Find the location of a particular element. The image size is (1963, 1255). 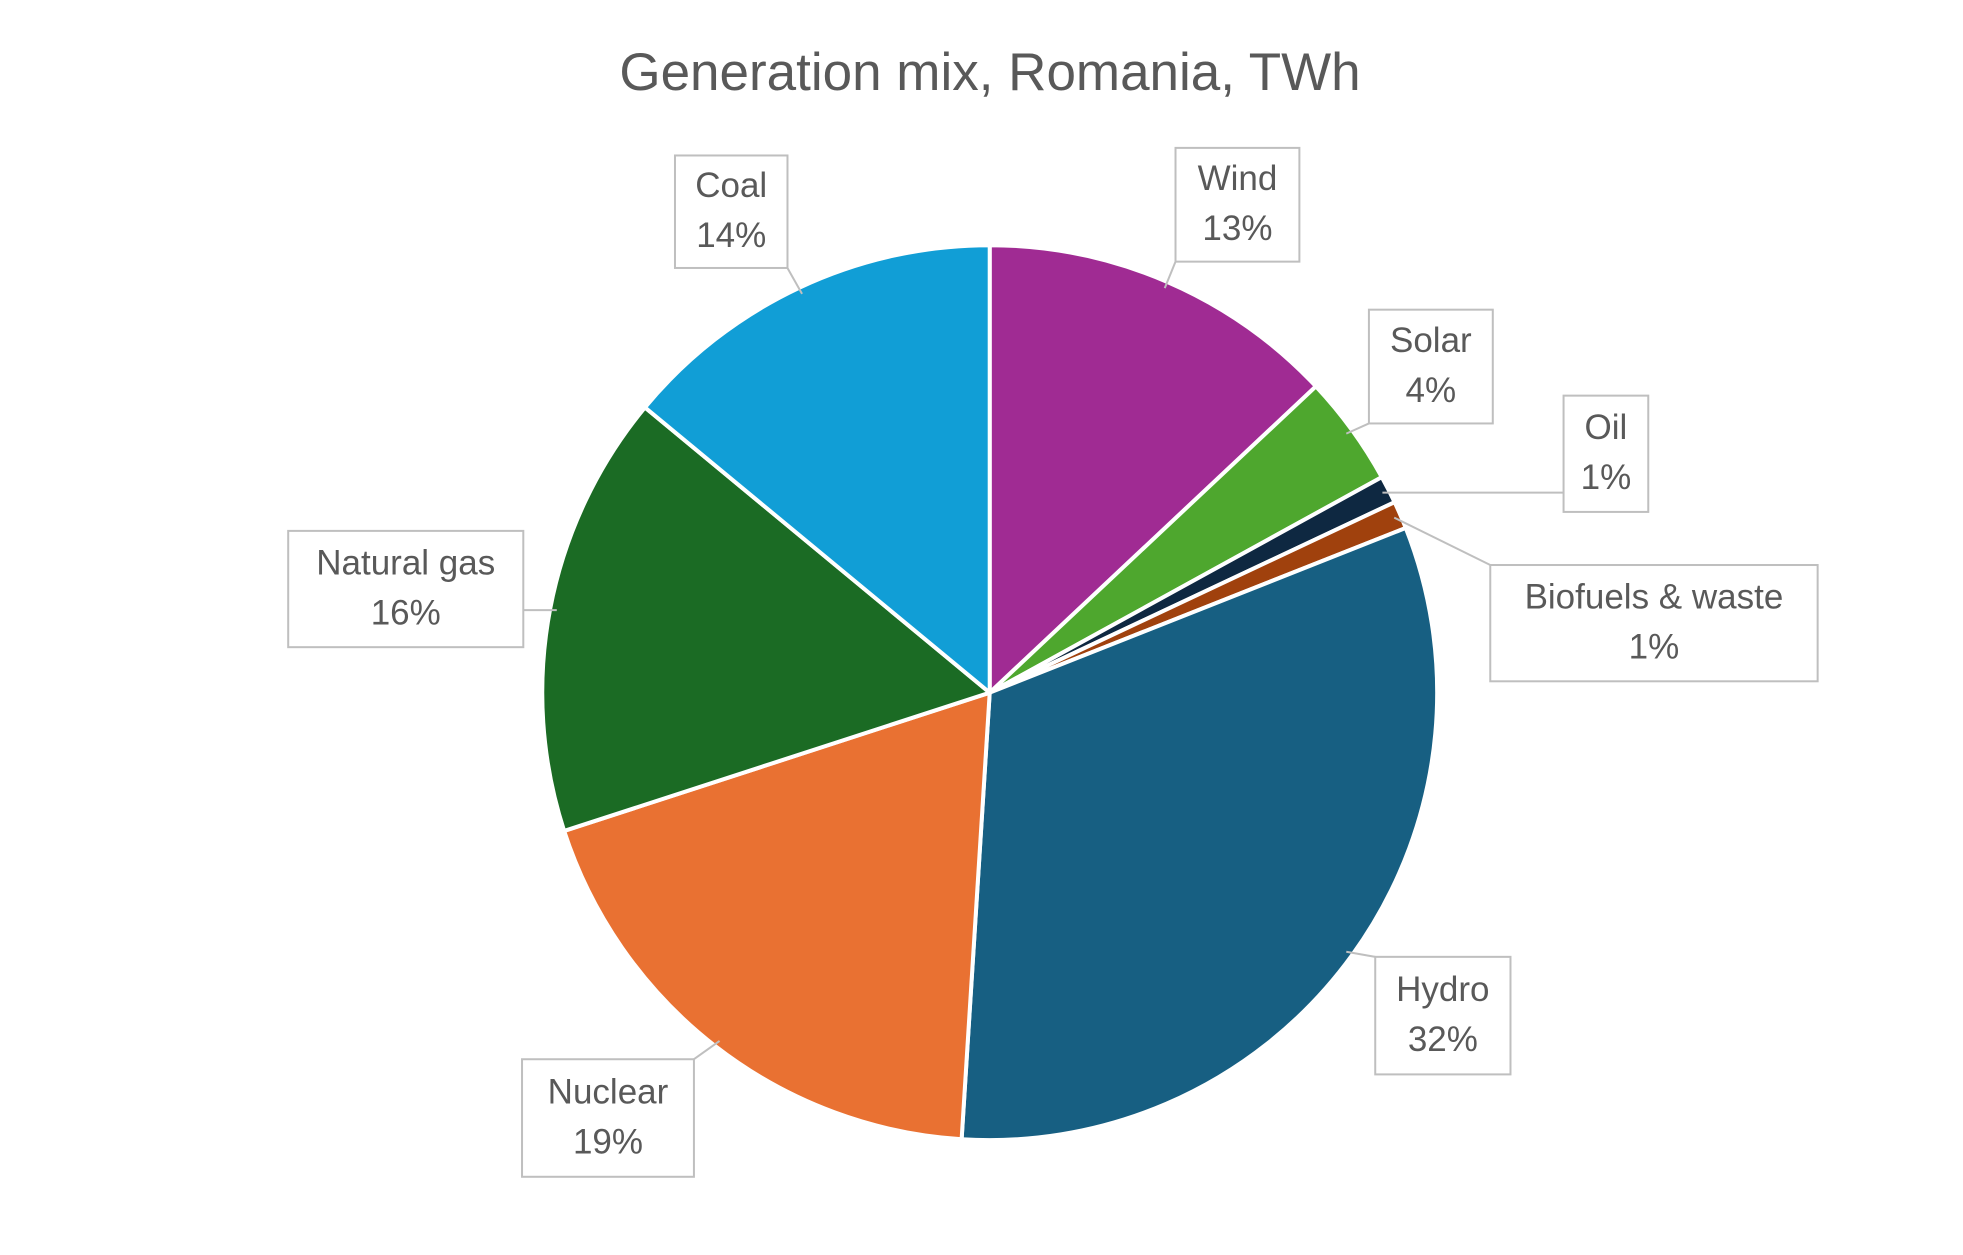

slice-value-label: 32% is located at coordinates (1443, 1039).